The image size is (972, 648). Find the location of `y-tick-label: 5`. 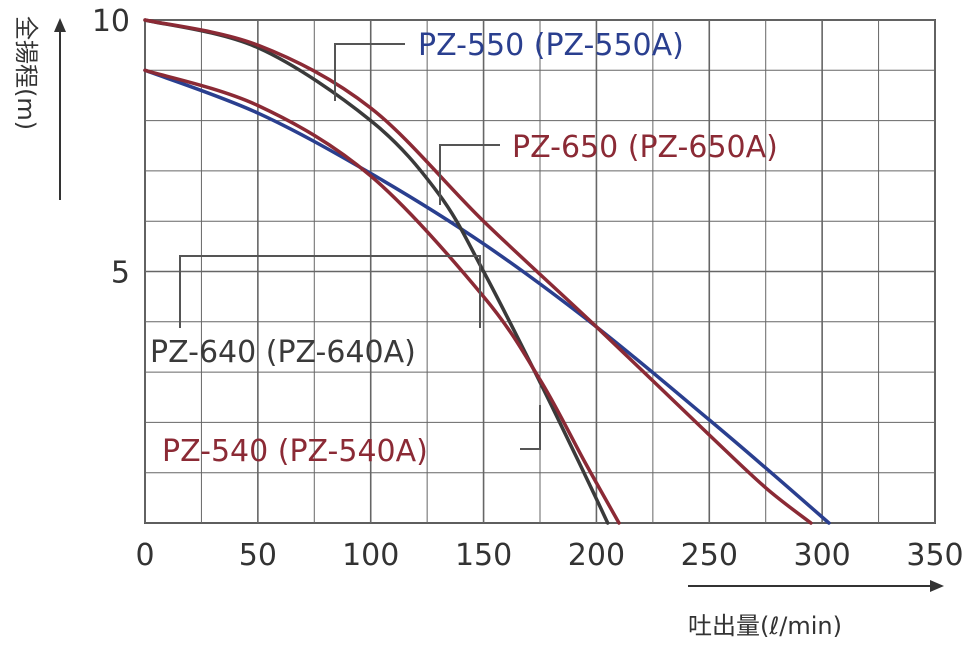

y-tick-label: 5 is located at coordinates (120, 273).